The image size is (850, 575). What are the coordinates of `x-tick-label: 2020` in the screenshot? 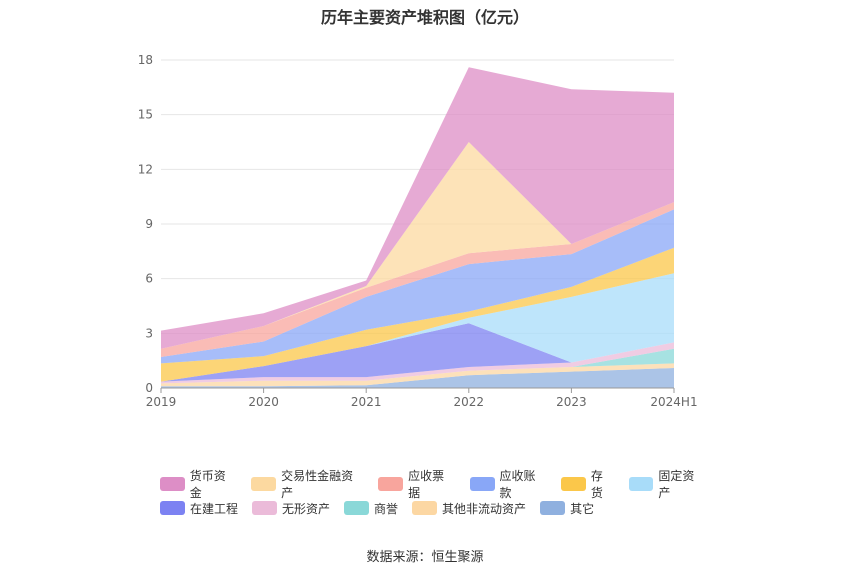 It's located at (263, 402).